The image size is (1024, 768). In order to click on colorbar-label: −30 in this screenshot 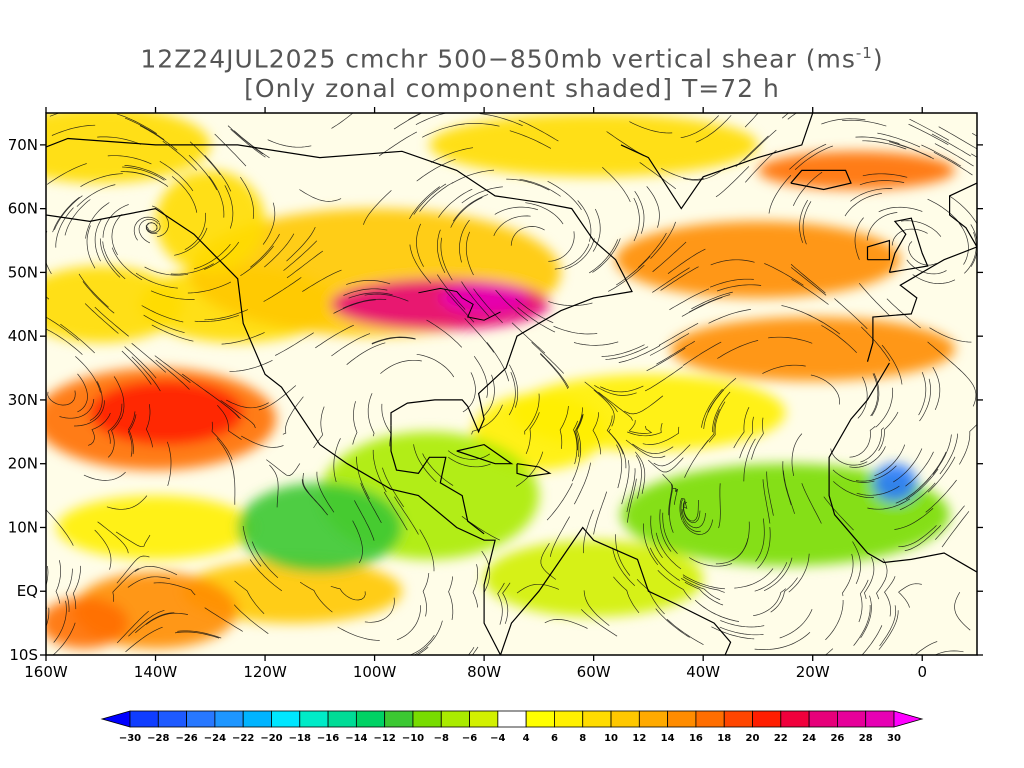, I will do `click(130, 738)`.